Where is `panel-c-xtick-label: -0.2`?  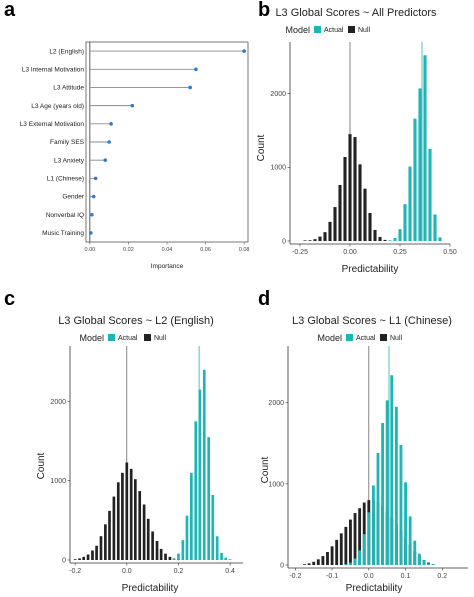
panel-c-xtick-label: -0.2 is located at coordinates (75, 571).